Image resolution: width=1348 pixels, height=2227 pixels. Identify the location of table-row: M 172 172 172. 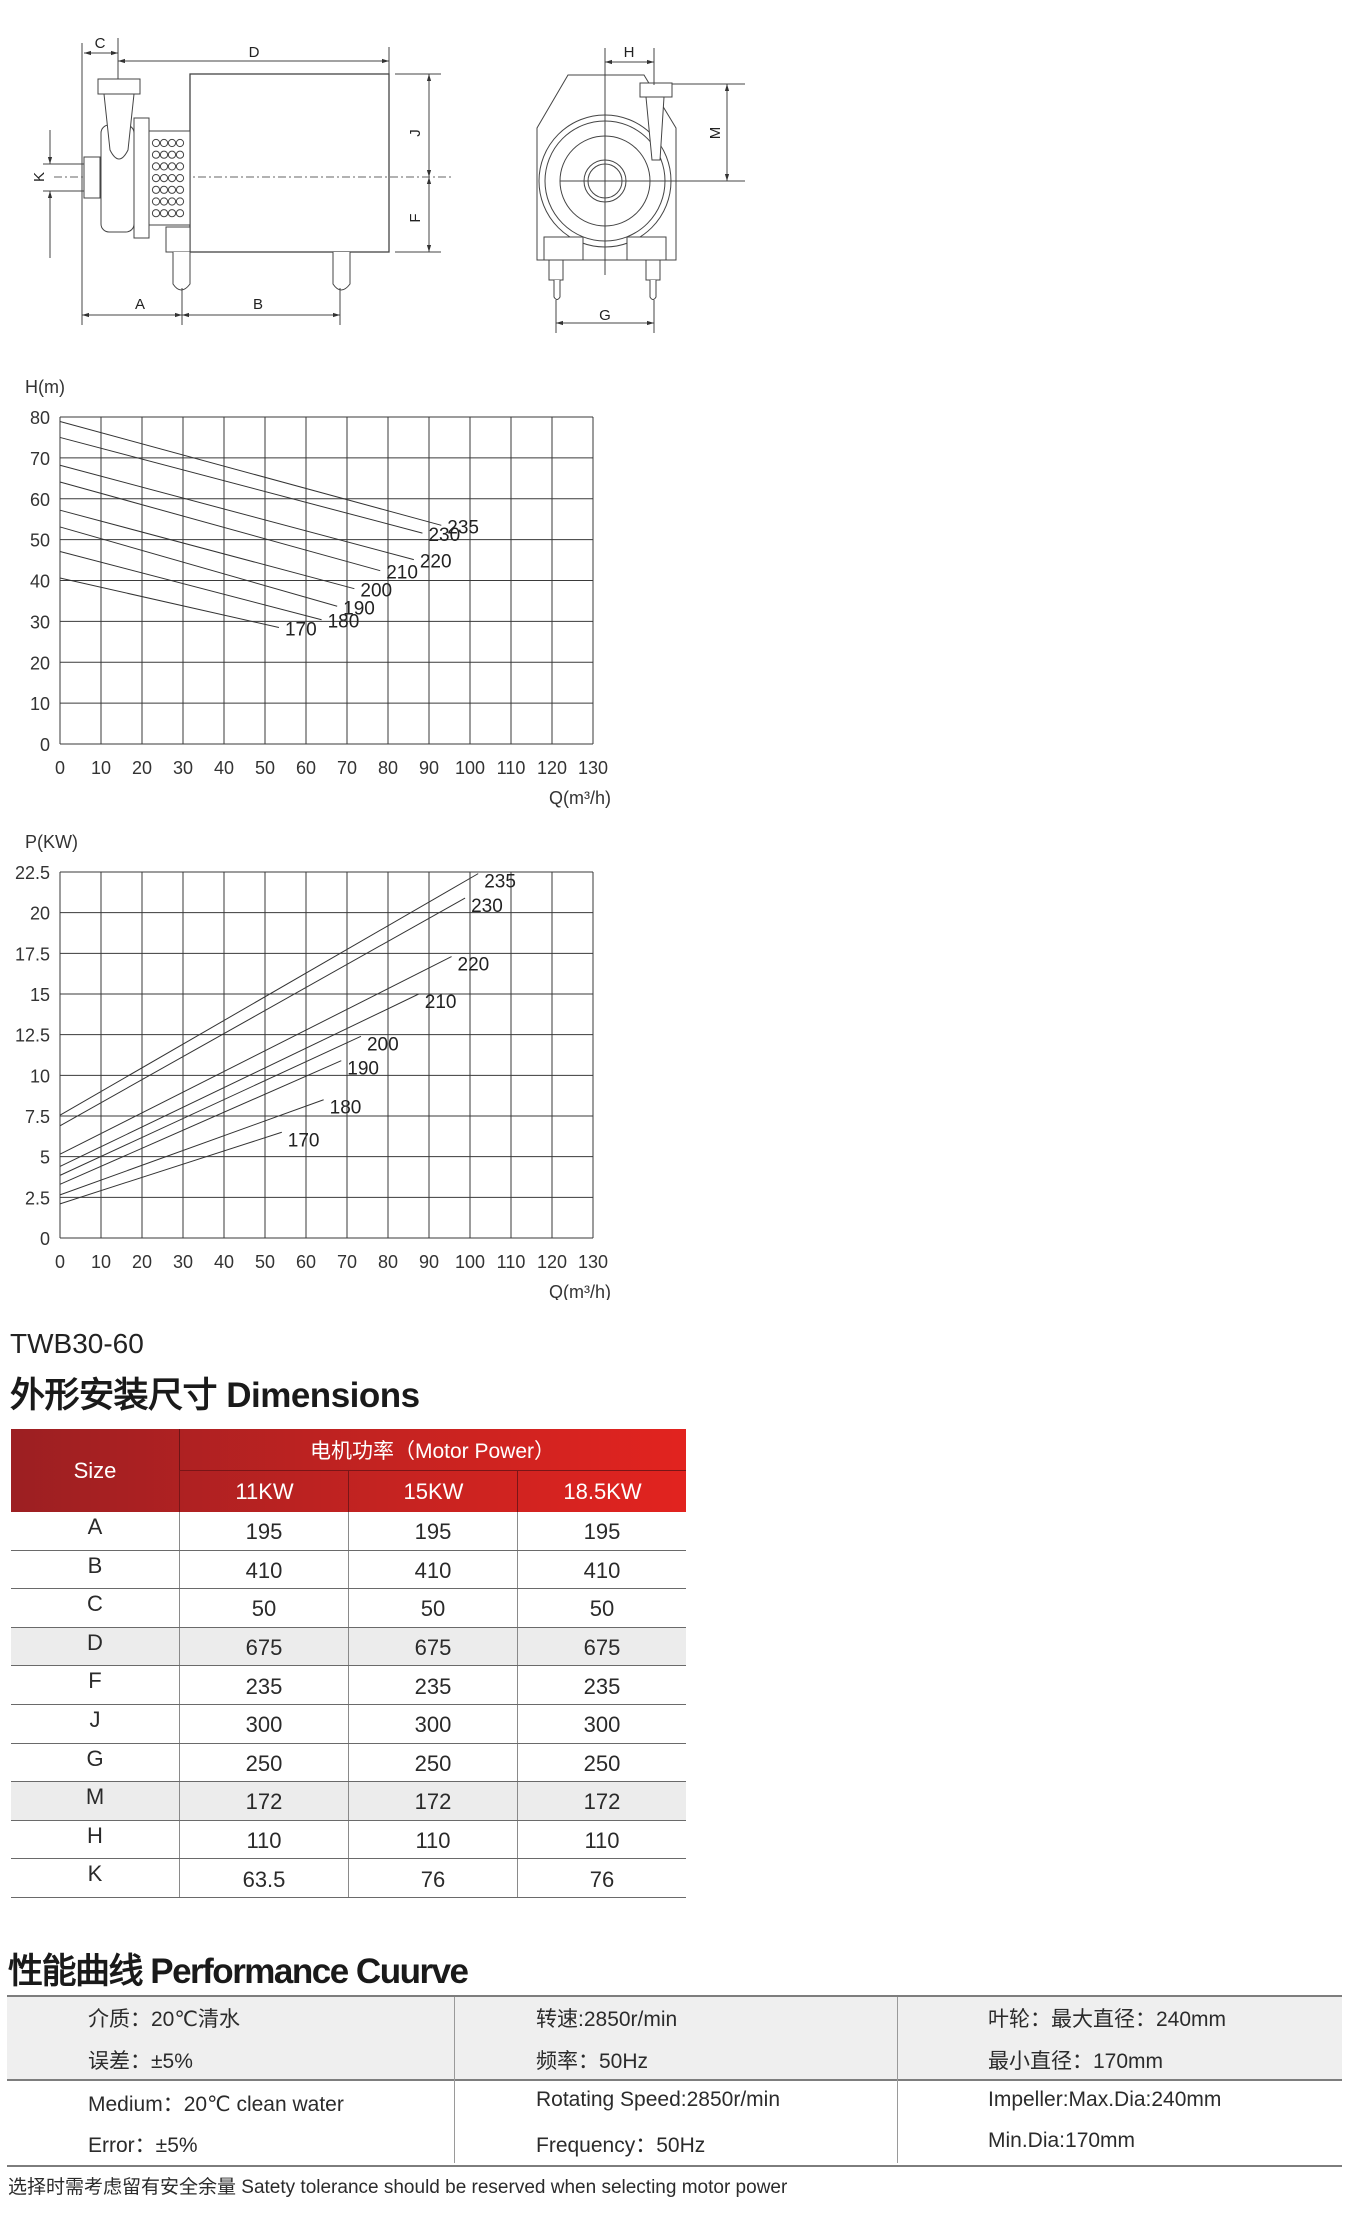
(348, 1801).